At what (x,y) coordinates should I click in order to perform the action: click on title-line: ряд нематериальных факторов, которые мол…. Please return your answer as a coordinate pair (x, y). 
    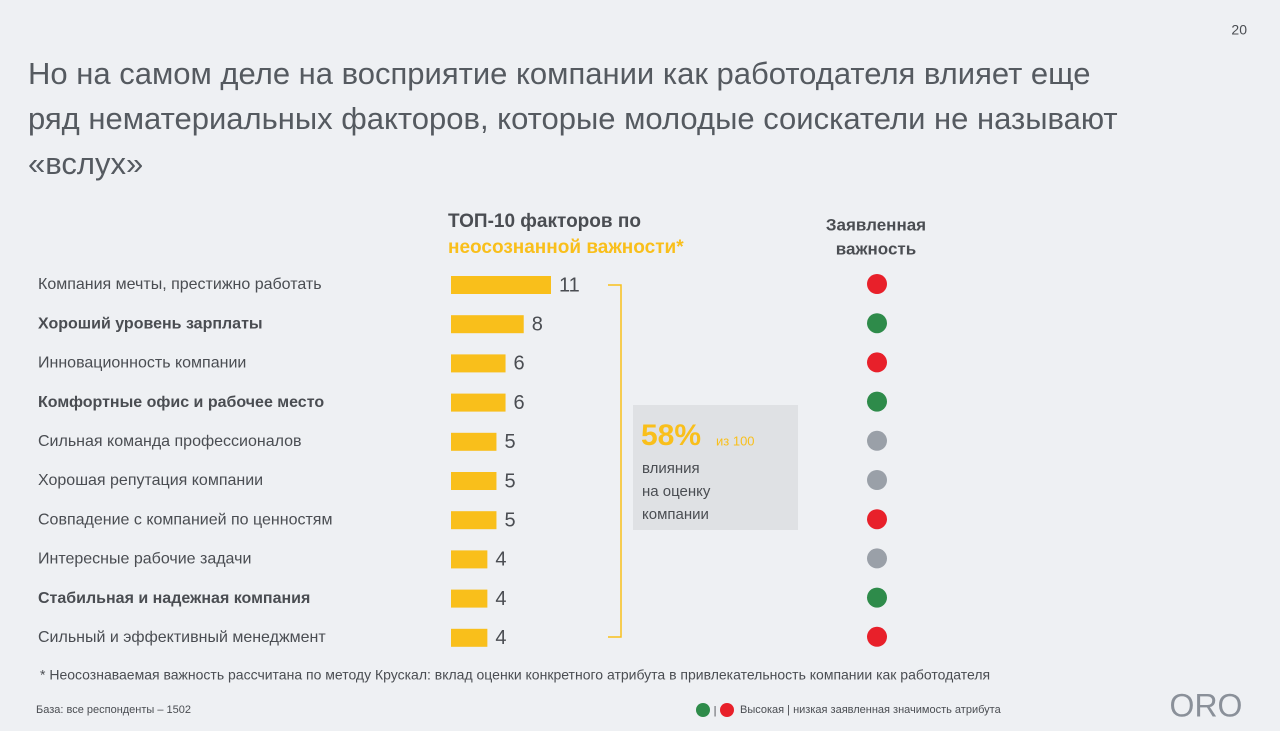
    Looking at the image, I should click on (573, 118).